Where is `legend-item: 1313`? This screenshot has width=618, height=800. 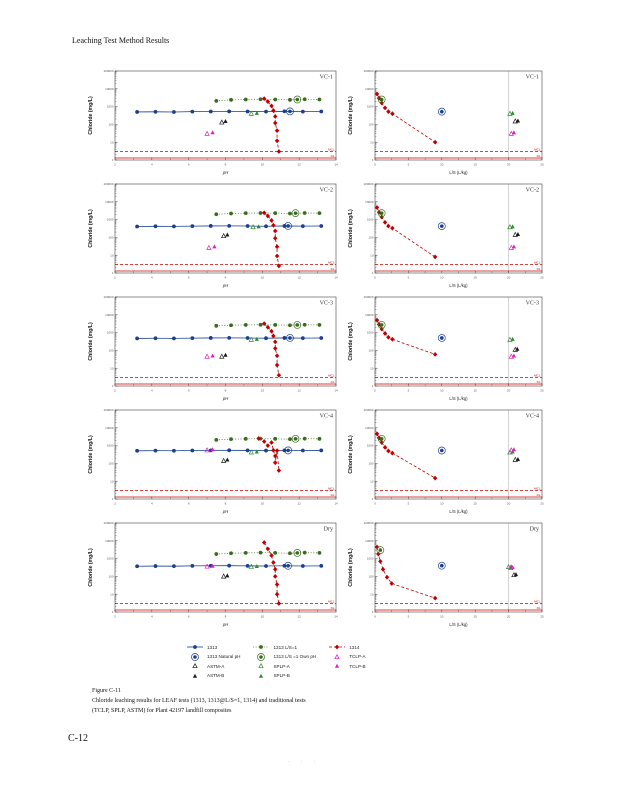
legend-item: 1313 is located at coordinates (213, 647).